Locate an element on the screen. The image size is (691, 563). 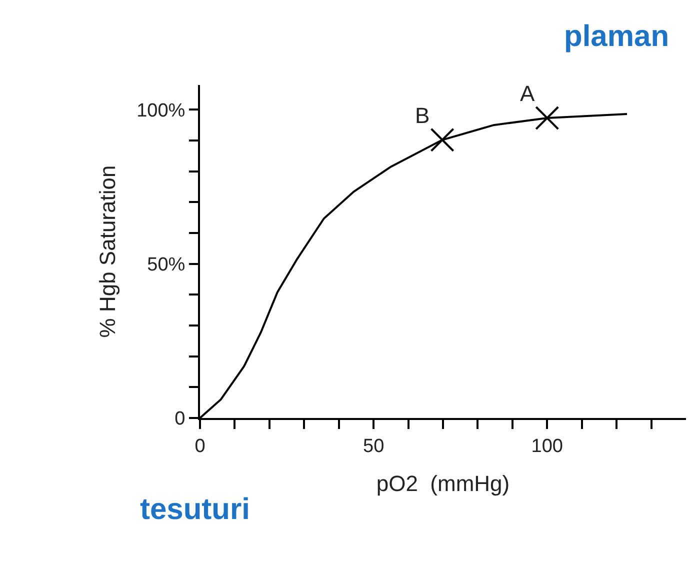
y-tick-label: 50% is located at coordinates (166, 265).